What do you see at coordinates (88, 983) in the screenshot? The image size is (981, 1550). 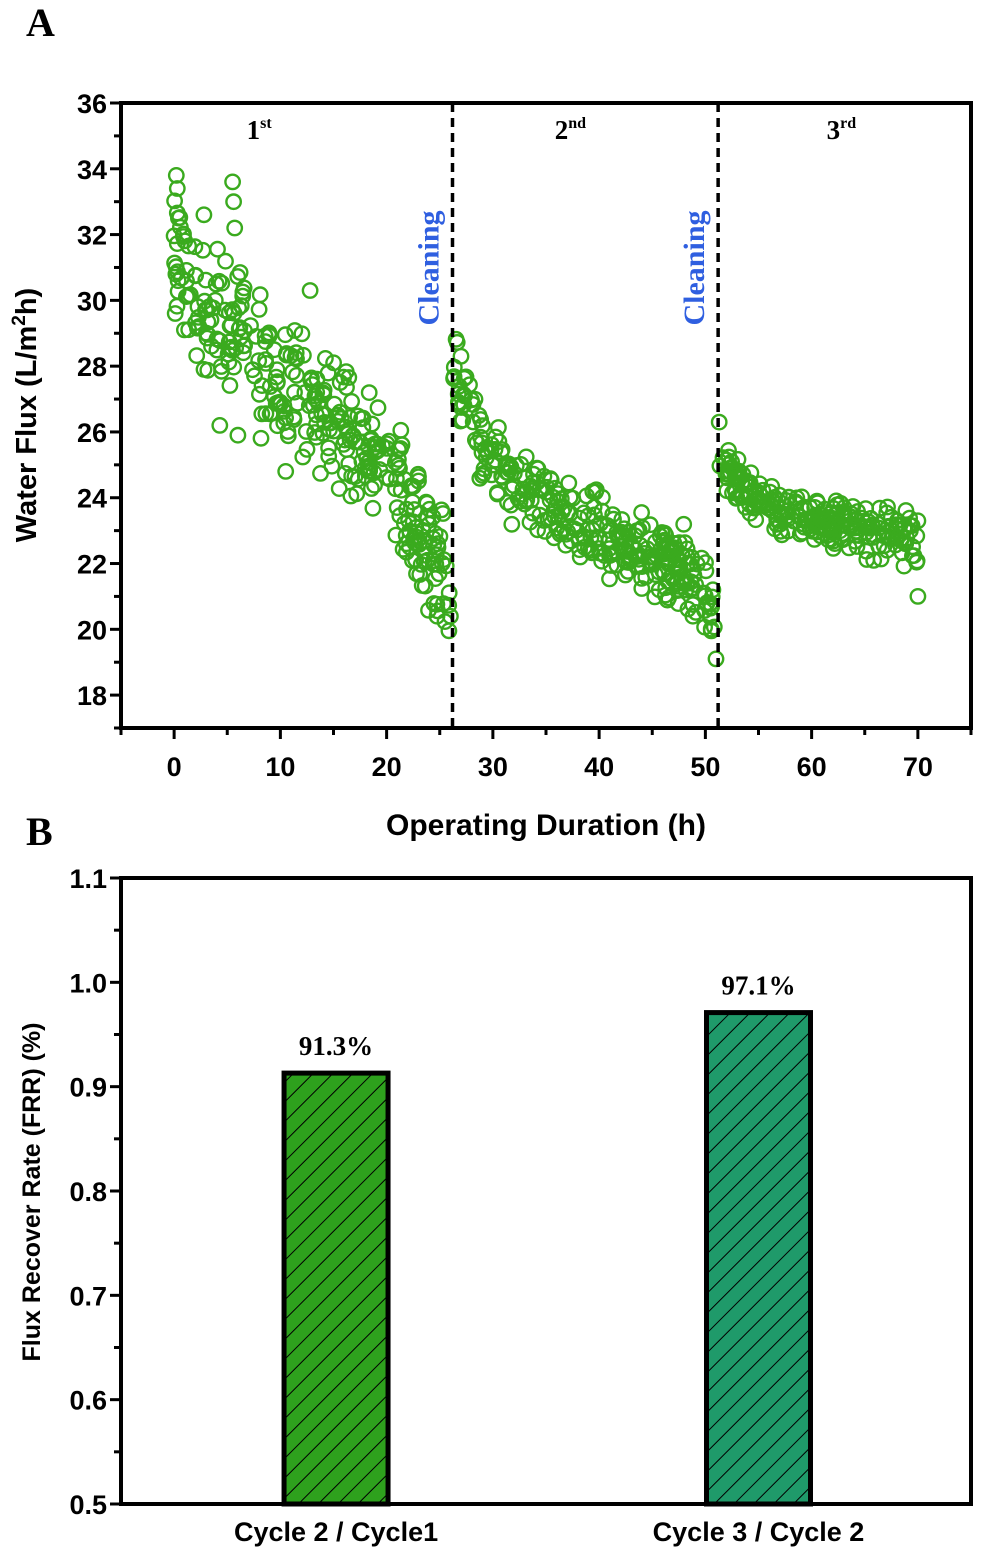 I see `y-tick-label: 1.0` at bounding box center [88, 983].